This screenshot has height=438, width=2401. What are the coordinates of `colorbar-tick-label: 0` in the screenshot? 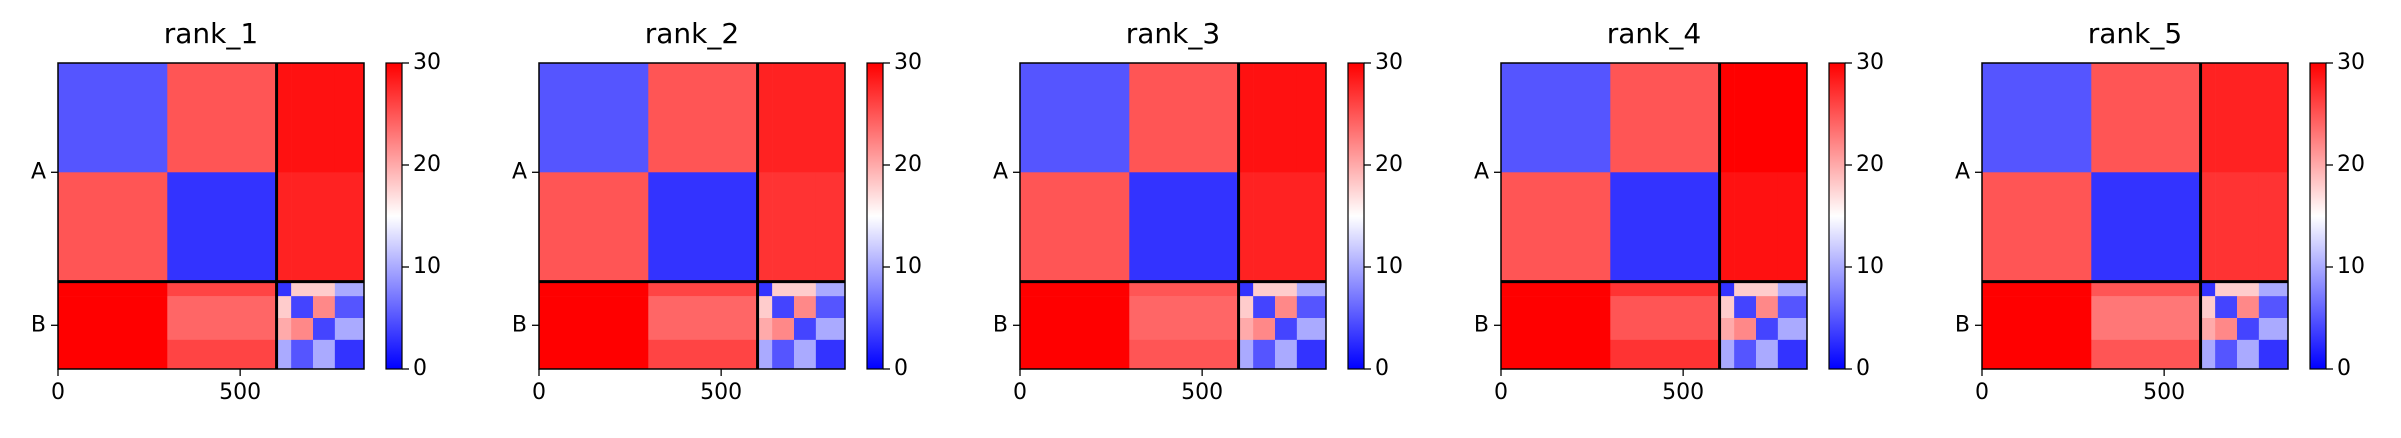 It's located at (901, 368).